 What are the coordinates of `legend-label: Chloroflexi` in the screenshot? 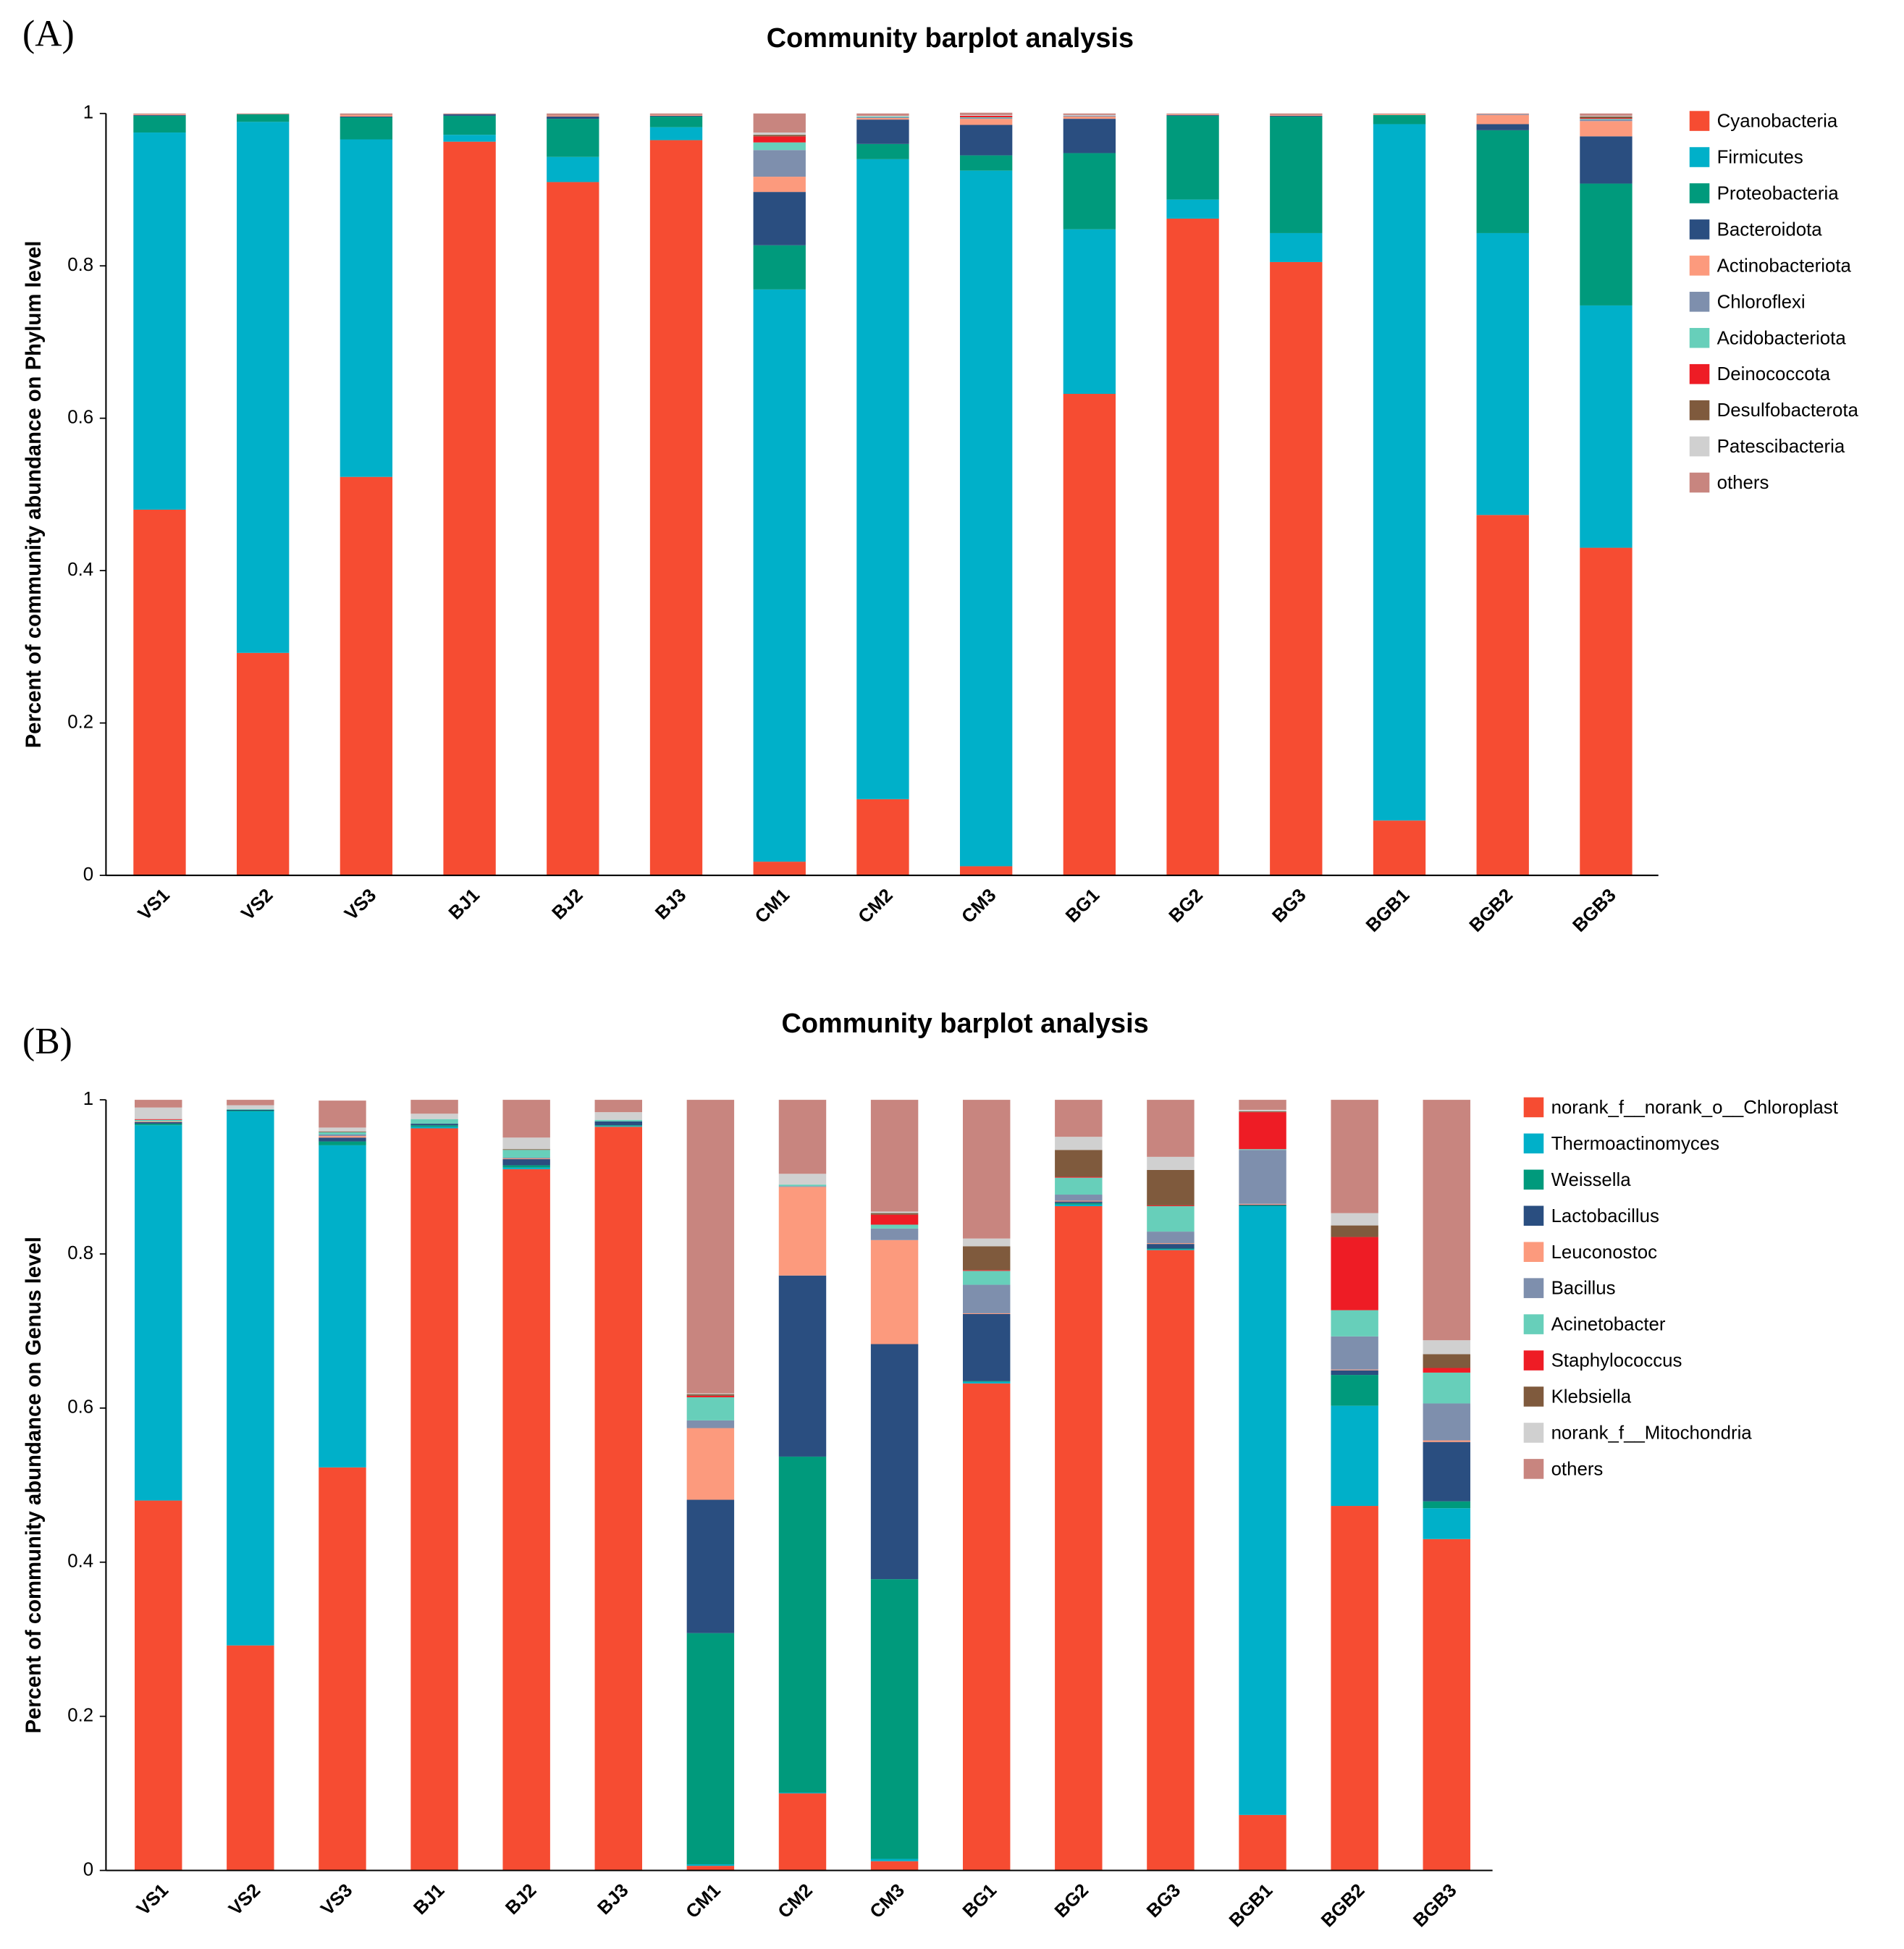 It's located at (1761, 302).